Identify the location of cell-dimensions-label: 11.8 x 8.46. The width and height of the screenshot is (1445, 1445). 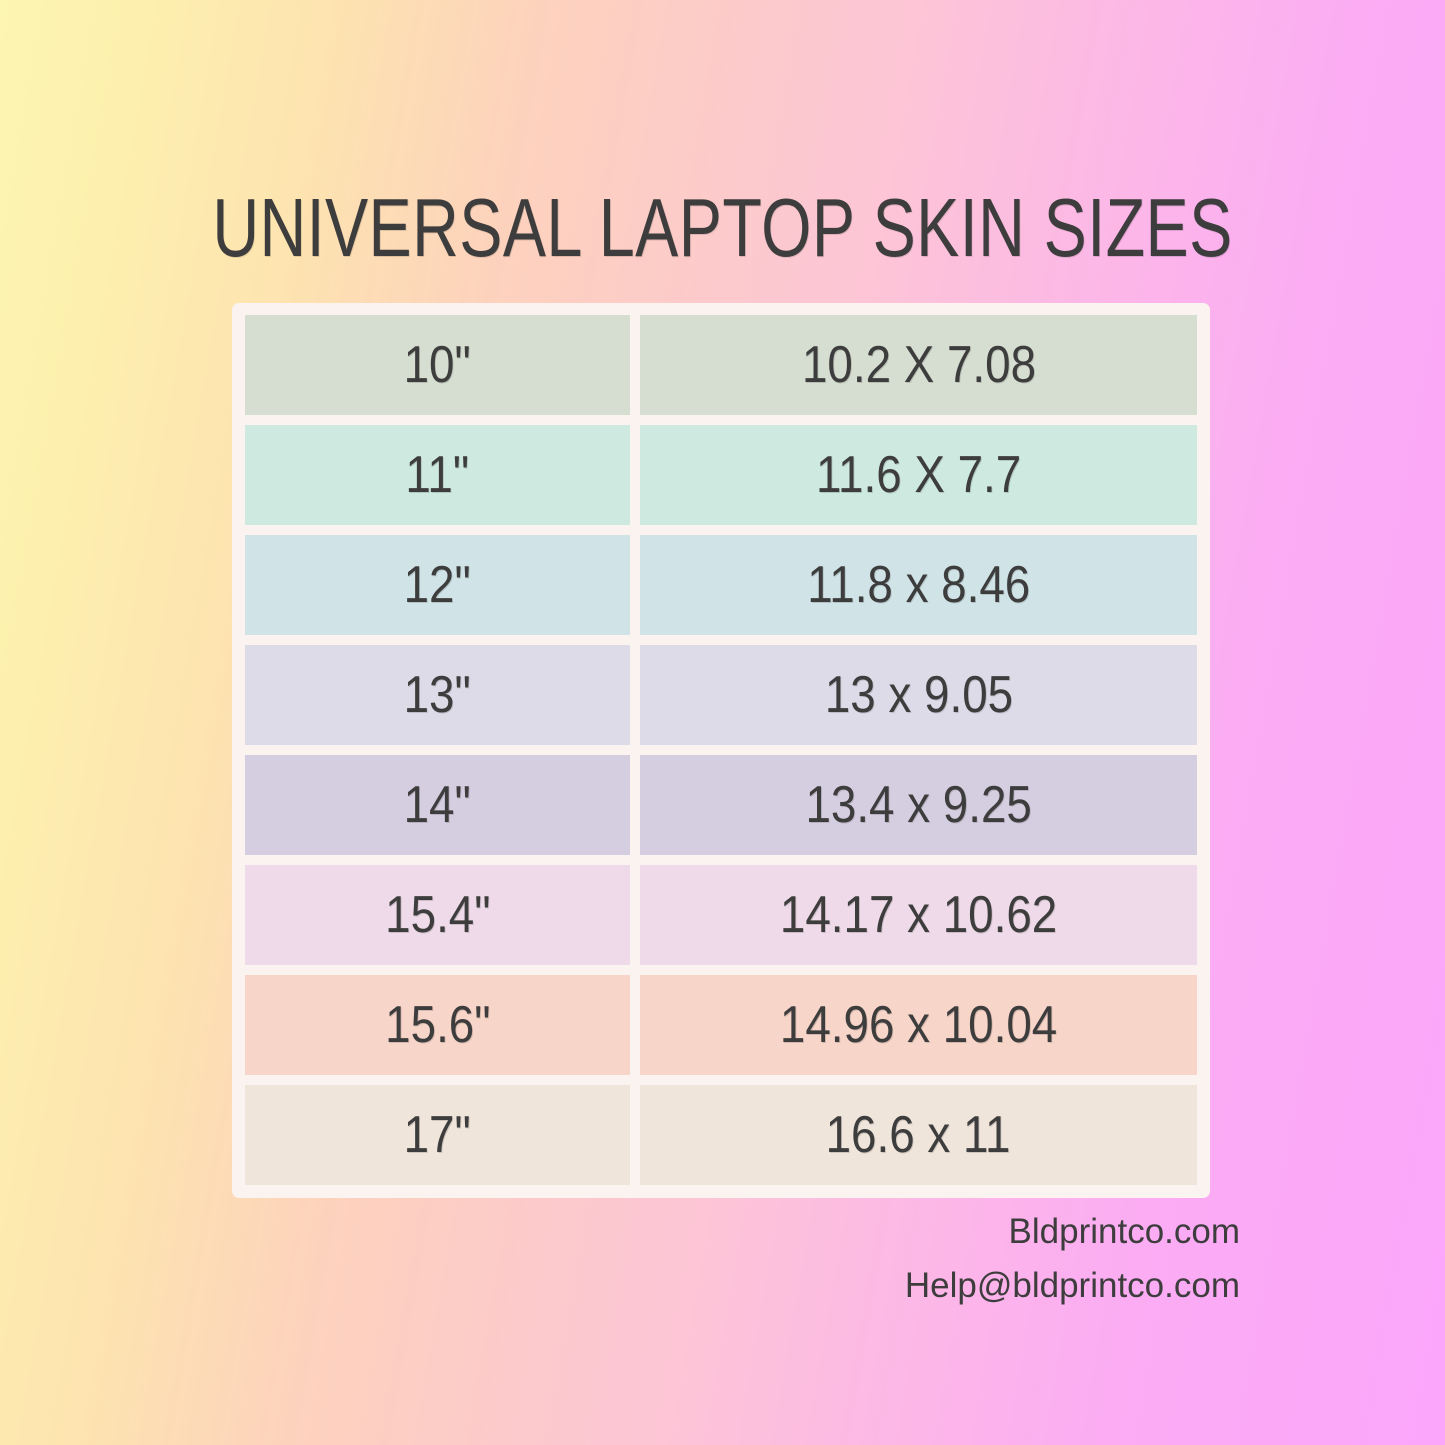
(918, 585).